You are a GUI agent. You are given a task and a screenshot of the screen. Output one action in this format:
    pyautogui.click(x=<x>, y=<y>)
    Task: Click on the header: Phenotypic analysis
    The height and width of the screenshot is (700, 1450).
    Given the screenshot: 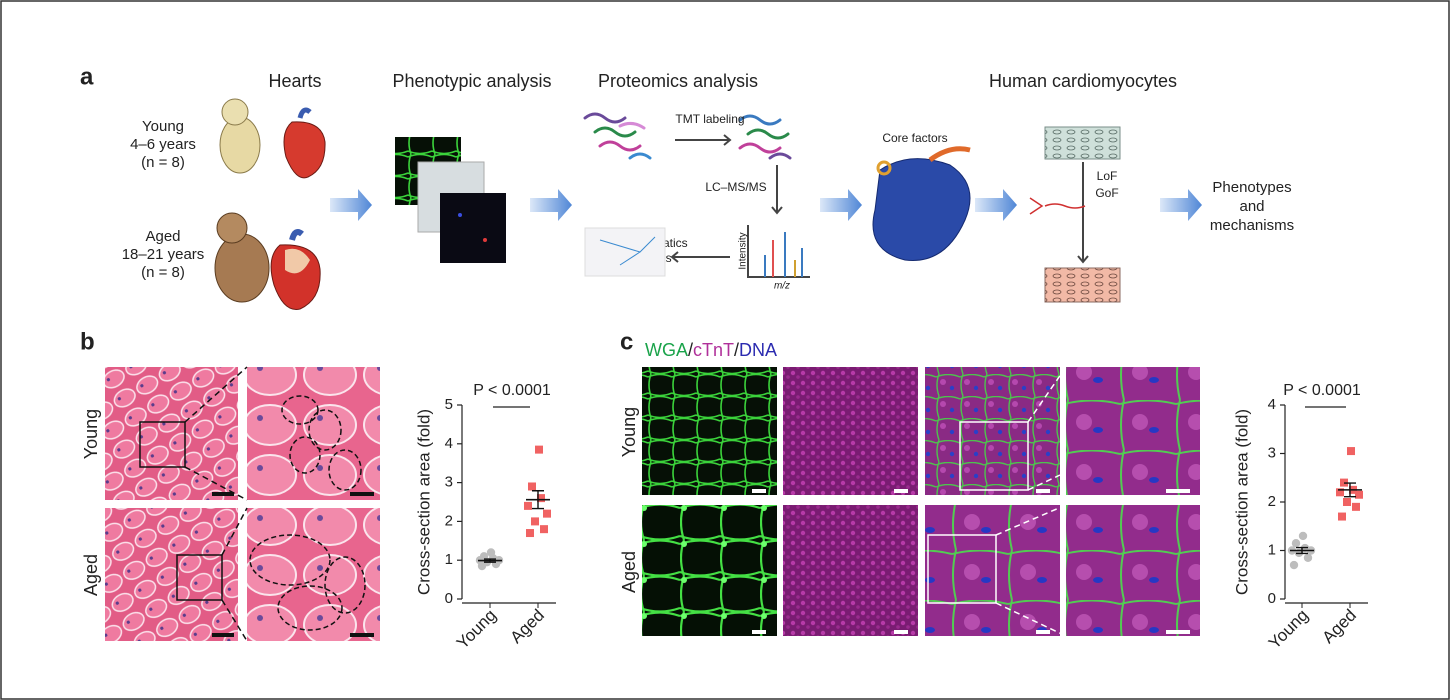 What is the action you would take?
    pyautogui.click(x=471, y=81)
    